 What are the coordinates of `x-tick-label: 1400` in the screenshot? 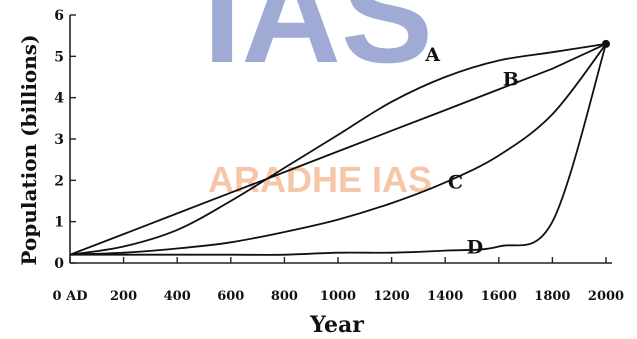 It's located at (445, 296).